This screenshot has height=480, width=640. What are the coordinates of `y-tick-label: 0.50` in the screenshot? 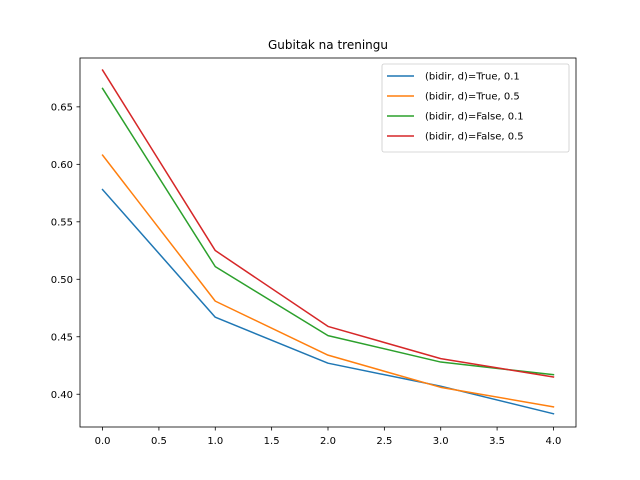 It's located at (62, 280).